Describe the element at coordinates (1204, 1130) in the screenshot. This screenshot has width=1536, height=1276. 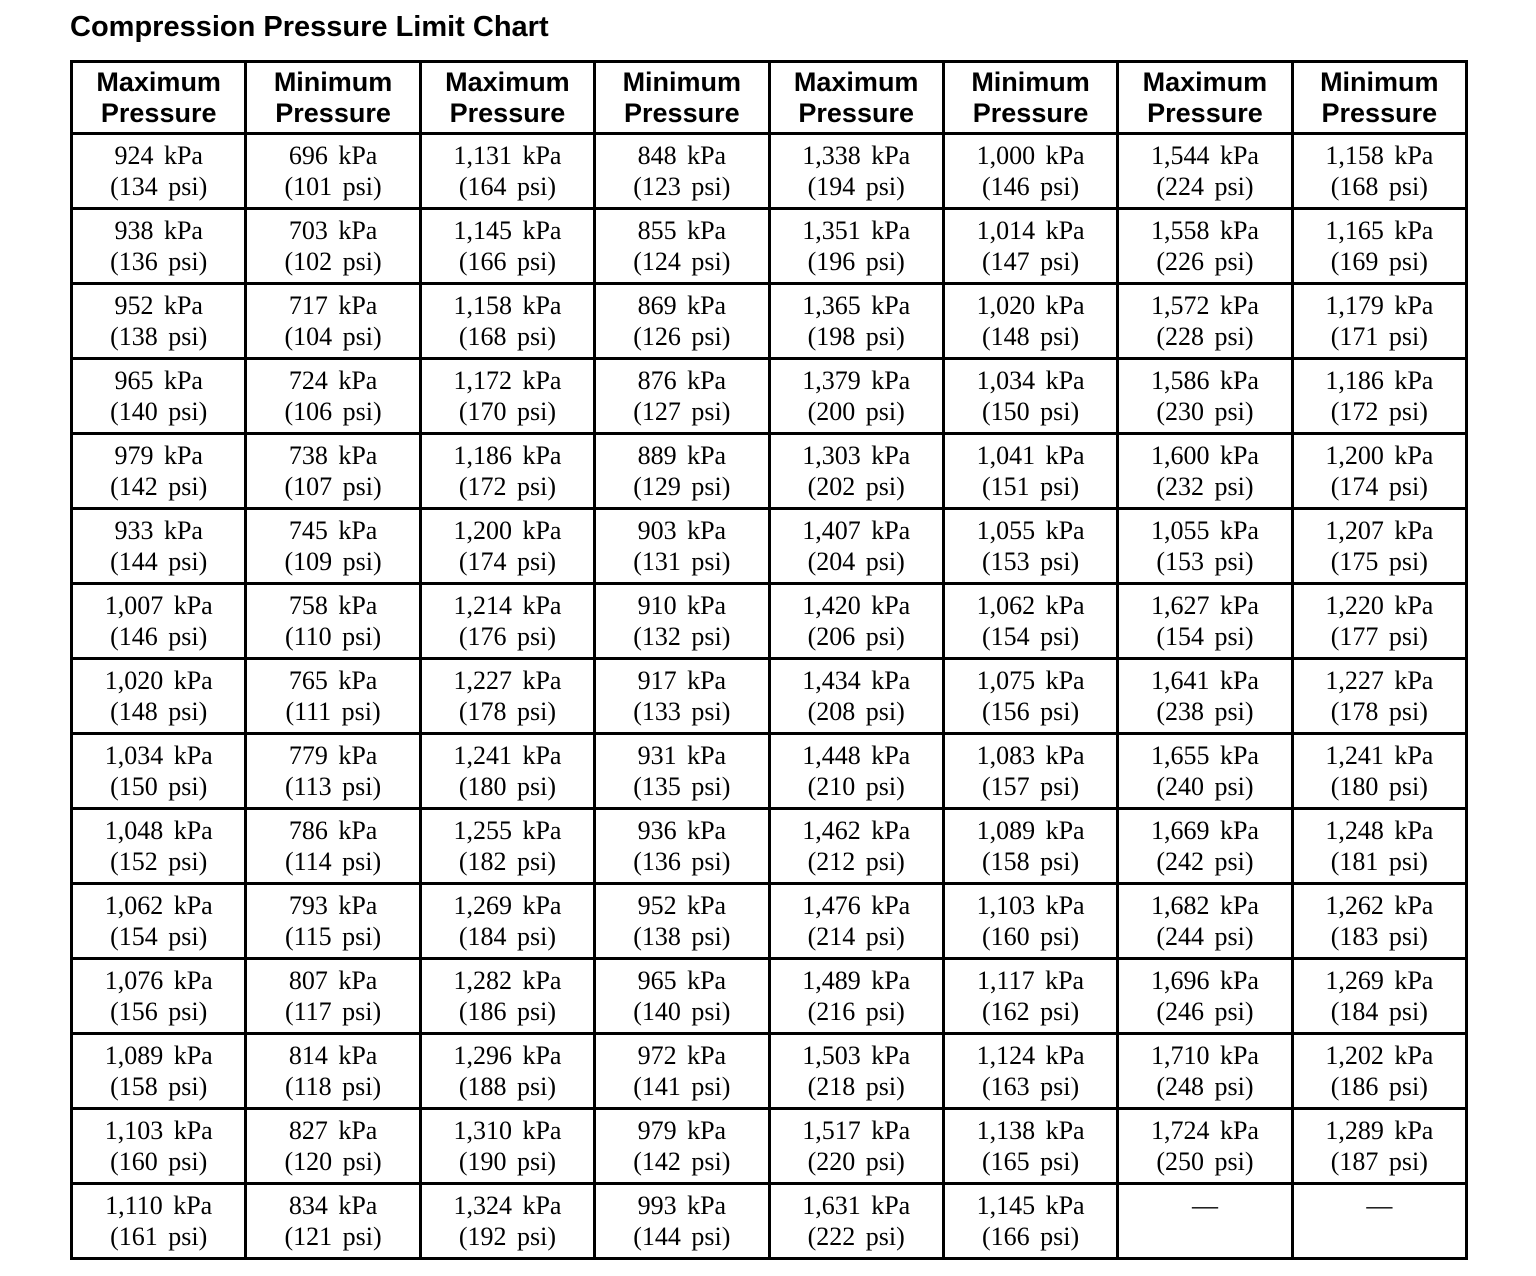
I see `cell-kpa-line: 1,724 kPa` at that location.